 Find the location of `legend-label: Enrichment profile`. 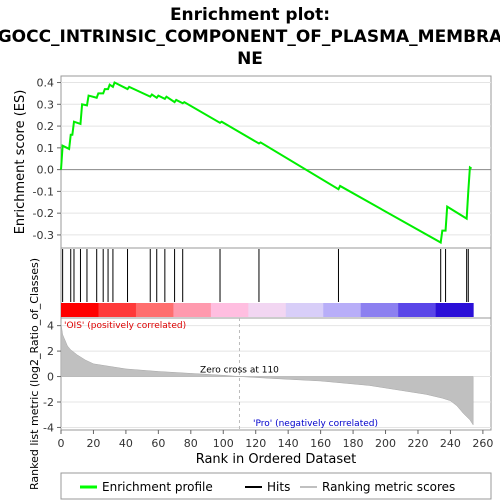

legend-label: Enrichment profile is located at coordinates (157, 487).